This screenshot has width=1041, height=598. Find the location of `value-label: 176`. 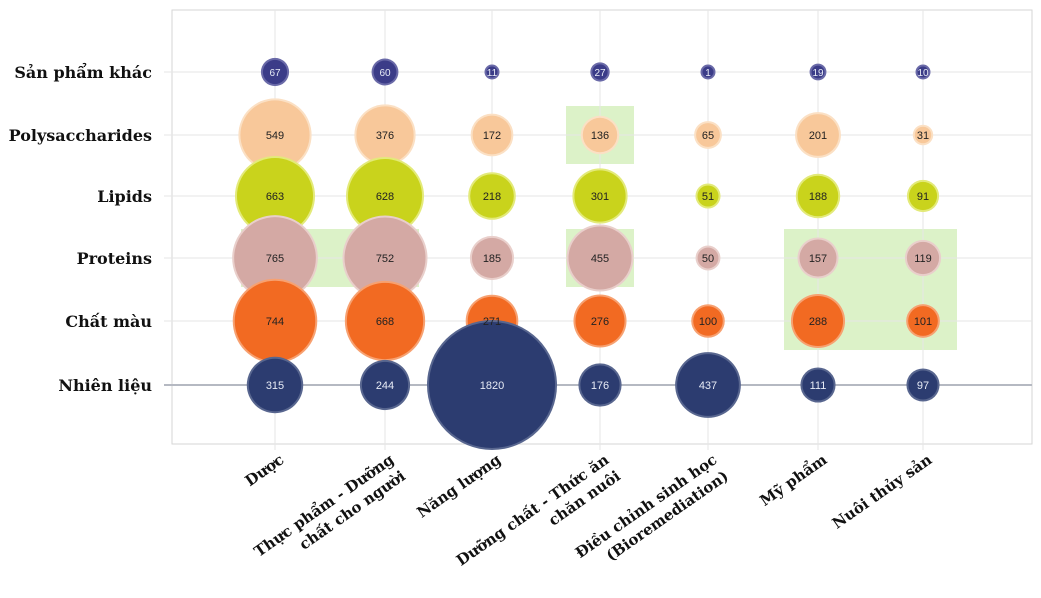

value-label: 176 is located at coordinates (600, 386).